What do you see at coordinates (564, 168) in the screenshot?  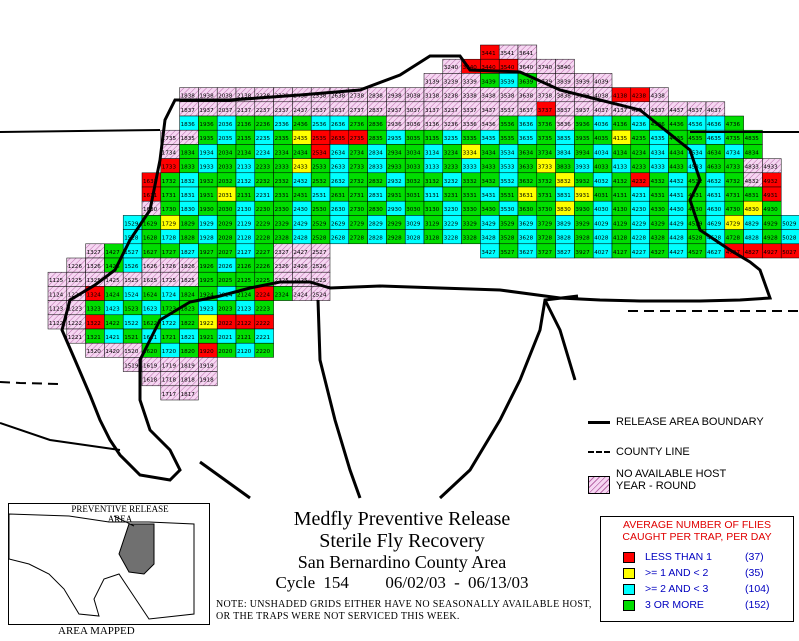 I see `grid-cell-label: 3833` at bounding box center [564, 168].